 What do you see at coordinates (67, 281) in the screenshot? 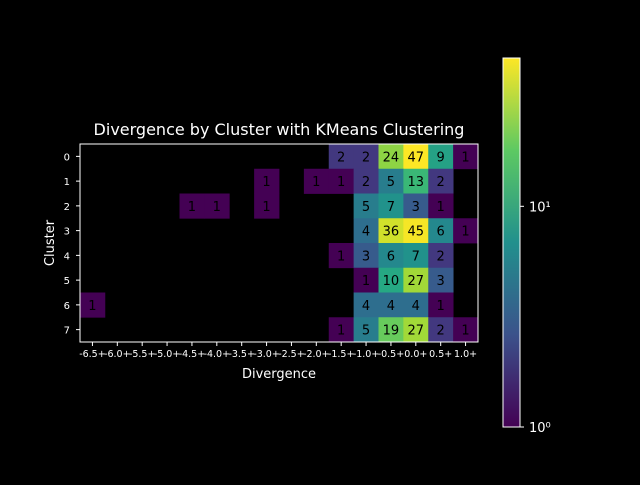
I see `y-tick-label: 5` at bounding box center [67, 281].